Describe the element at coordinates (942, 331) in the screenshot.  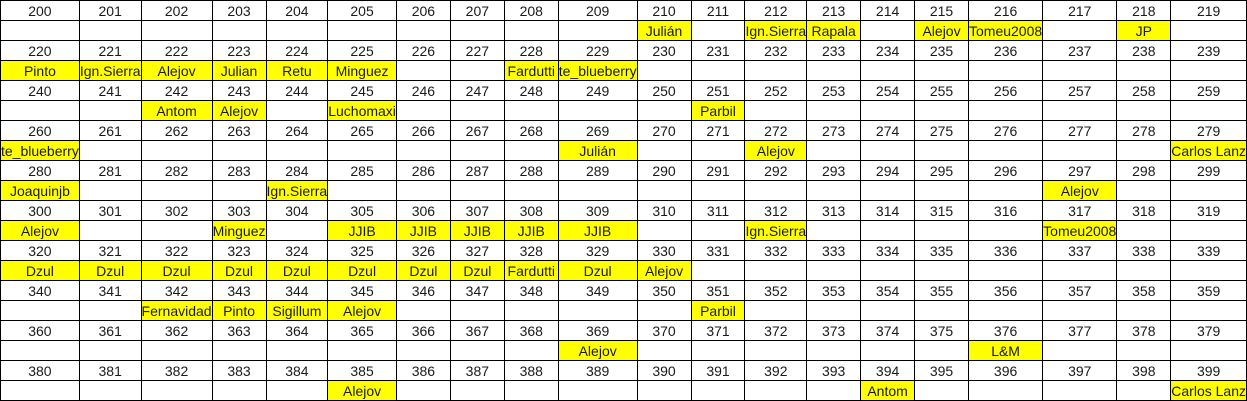
I see `number-cell: 375` at that location.